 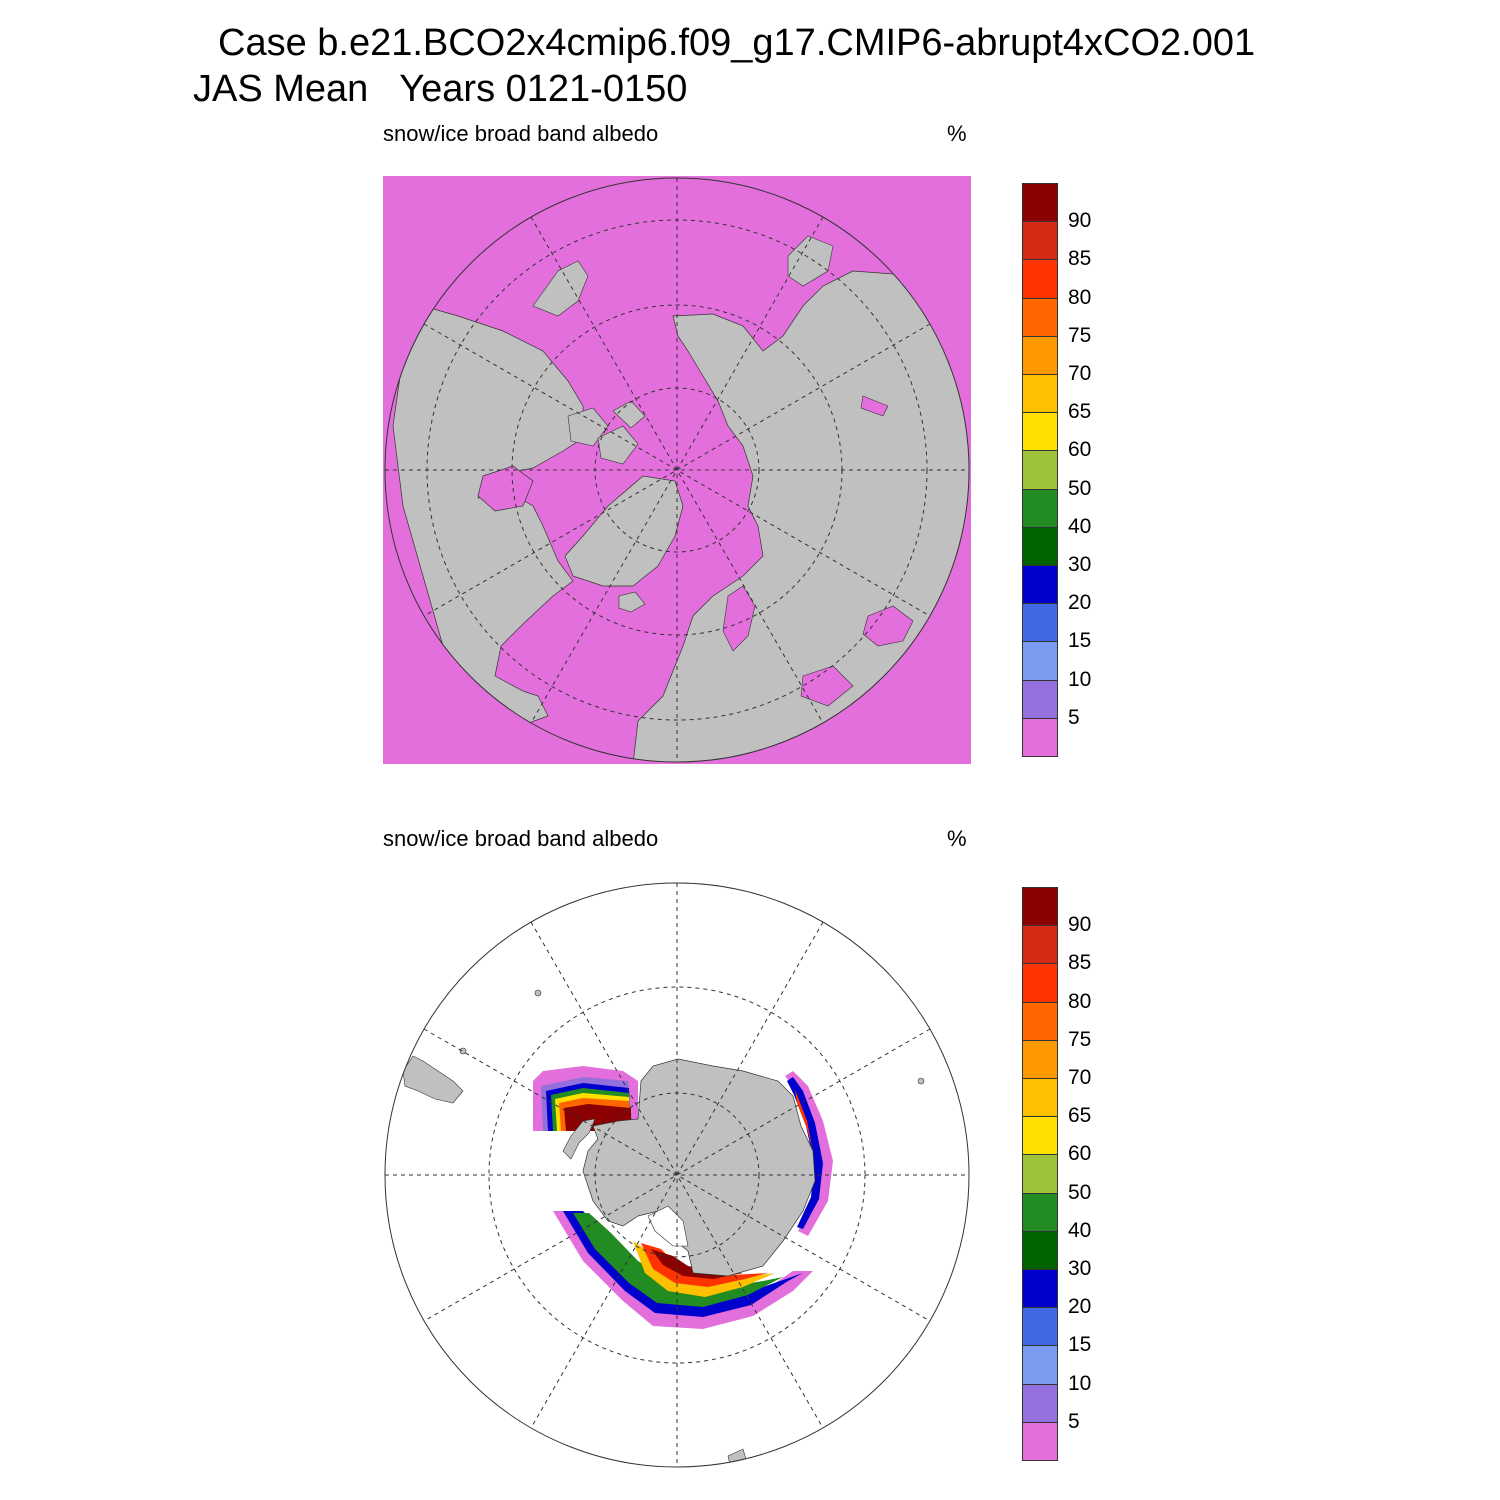 What do you see at coordinates (704, 1265) in the screenshot?
I see `ross-ice-band` at bounding box center [704, 1265].